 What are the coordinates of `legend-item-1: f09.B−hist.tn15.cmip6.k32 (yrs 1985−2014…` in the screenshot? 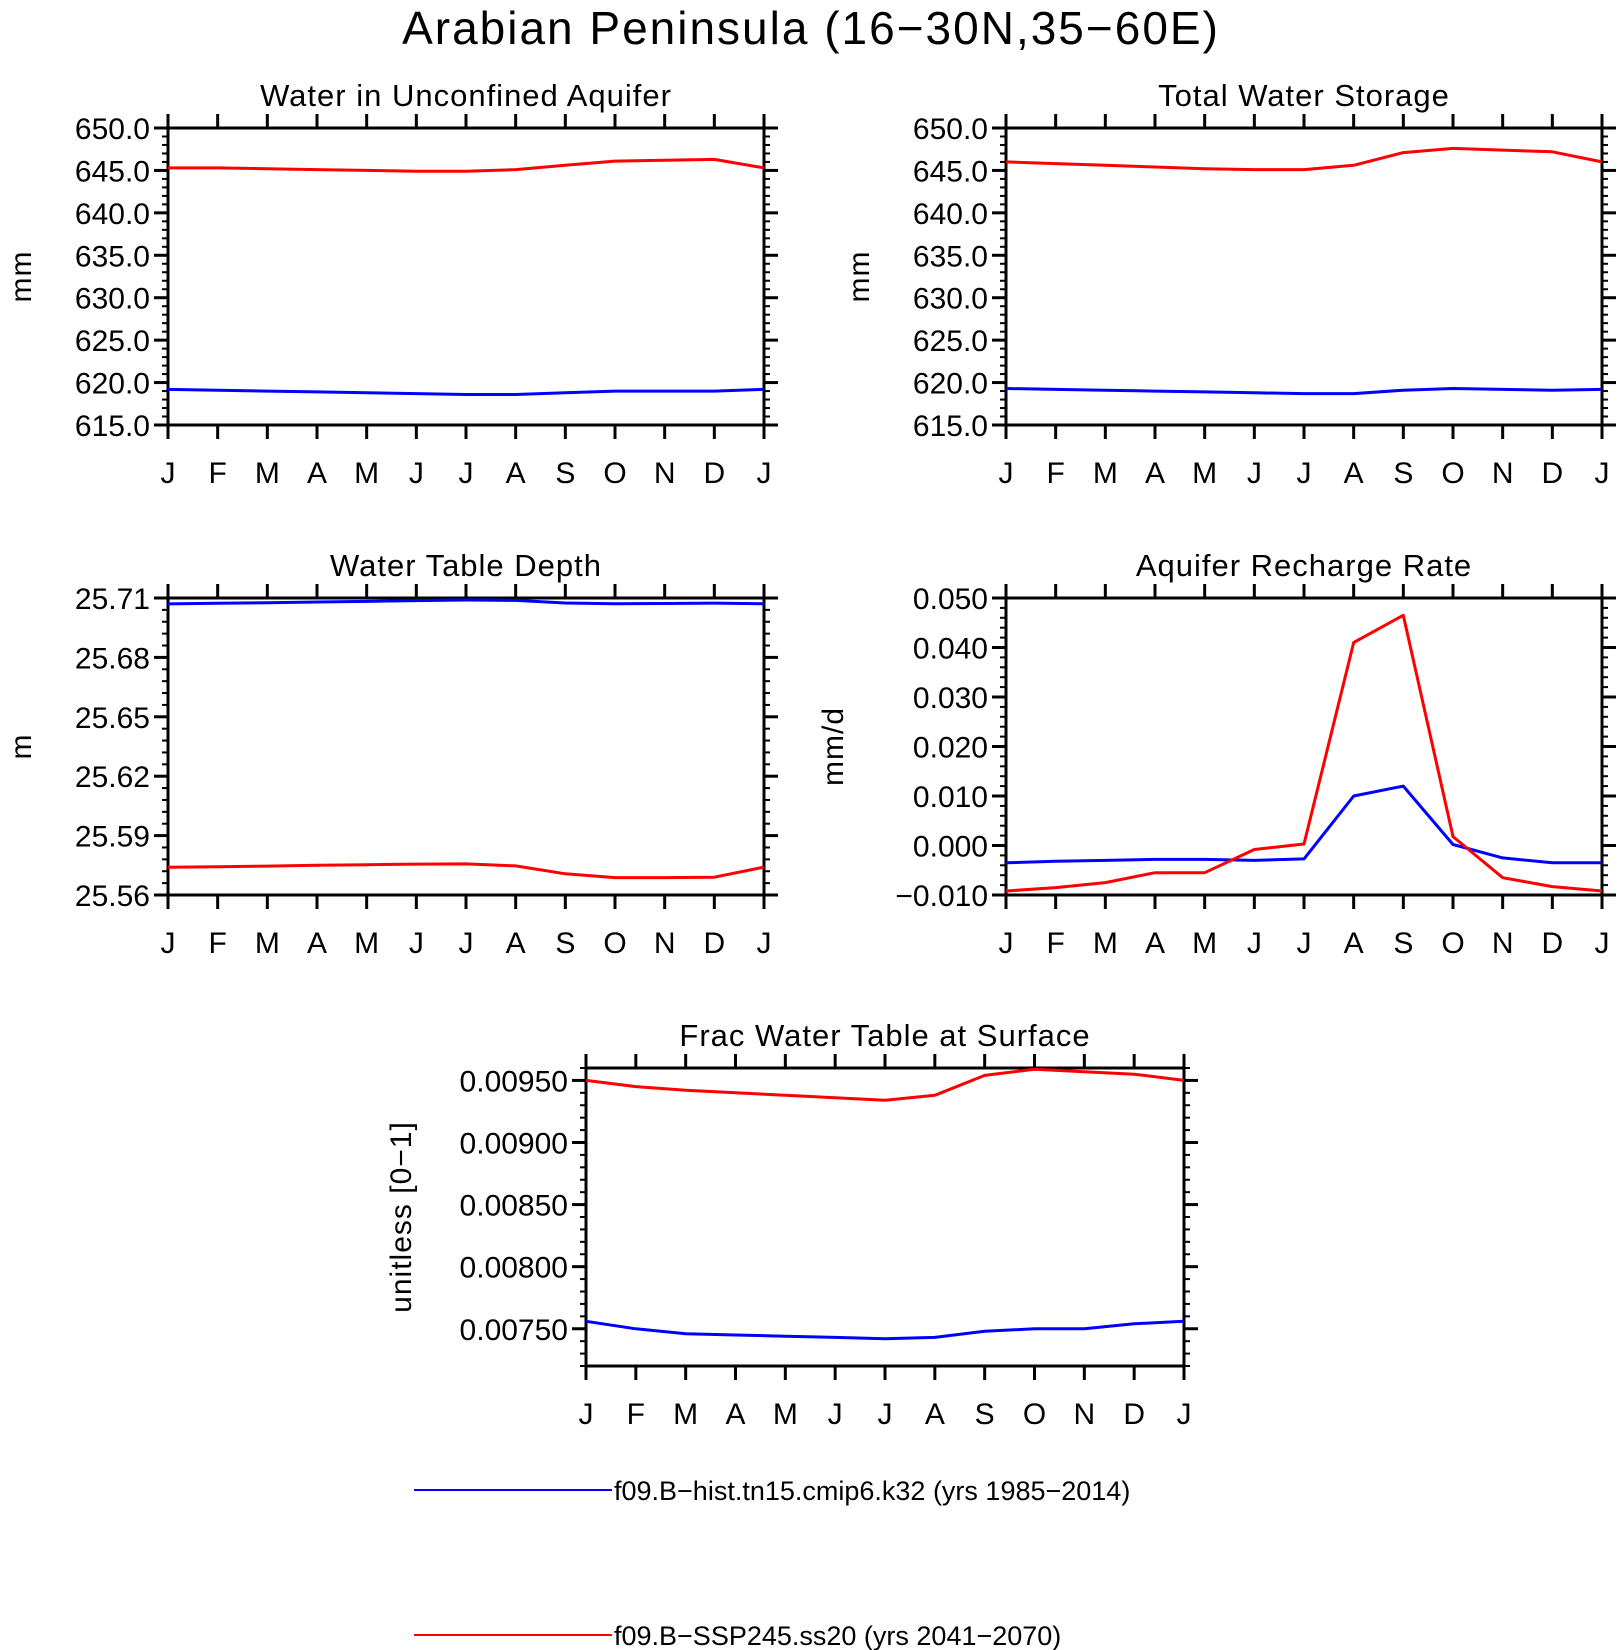 It's located at (772, 1491).